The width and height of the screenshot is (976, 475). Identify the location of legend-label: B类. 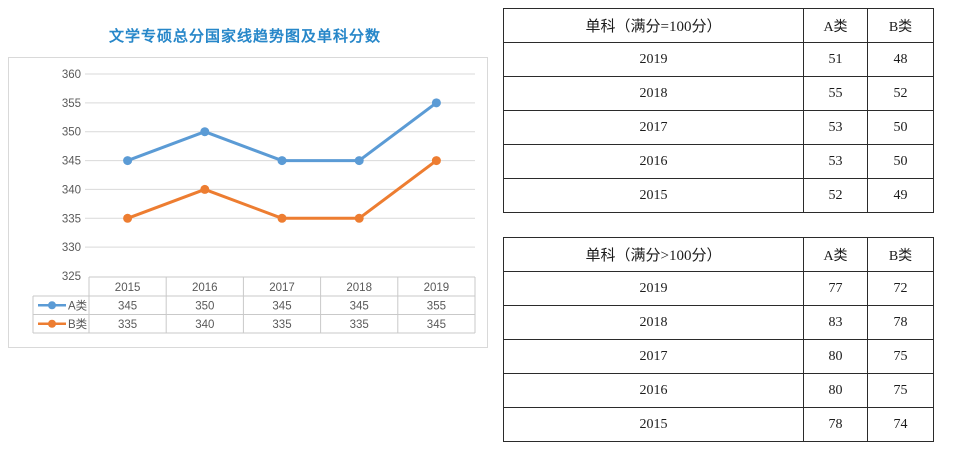
(78, 324).